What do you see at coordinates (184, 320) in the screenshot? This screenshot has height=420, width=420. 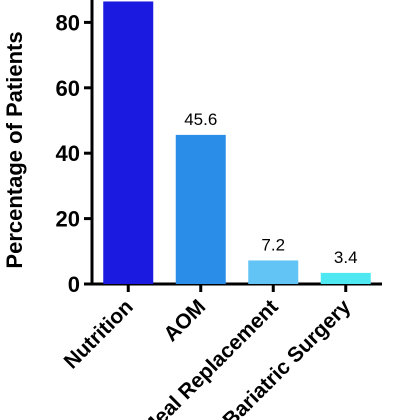 I see `category-label: AOM` at bounding box center [184, 320].